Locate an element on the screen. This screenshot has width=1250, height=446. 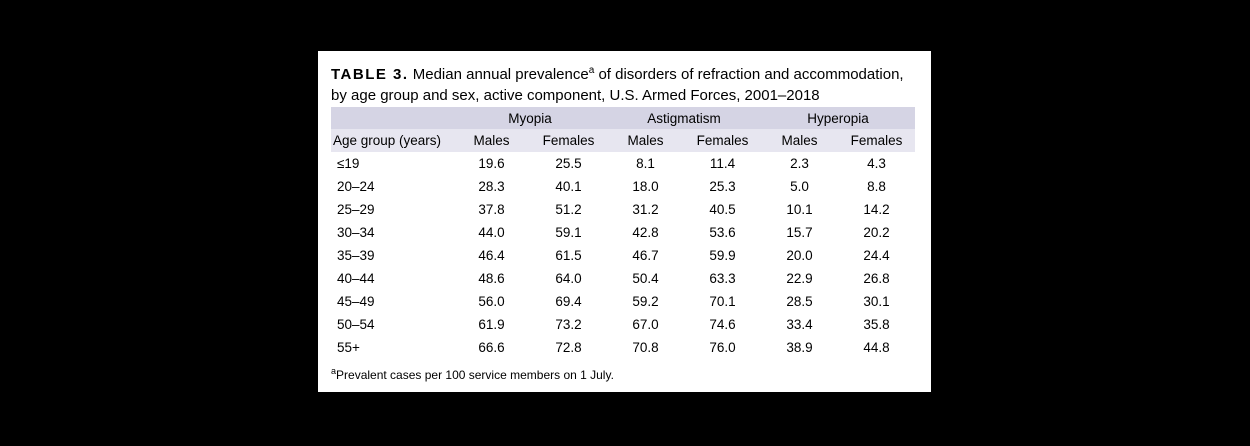
value-cell: 8.1 is located at coordinates (645, 163).